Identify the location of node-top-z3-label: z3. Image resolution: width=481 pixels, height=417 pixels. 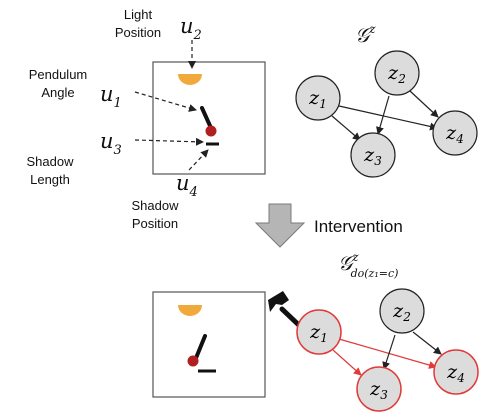
(372, 156).